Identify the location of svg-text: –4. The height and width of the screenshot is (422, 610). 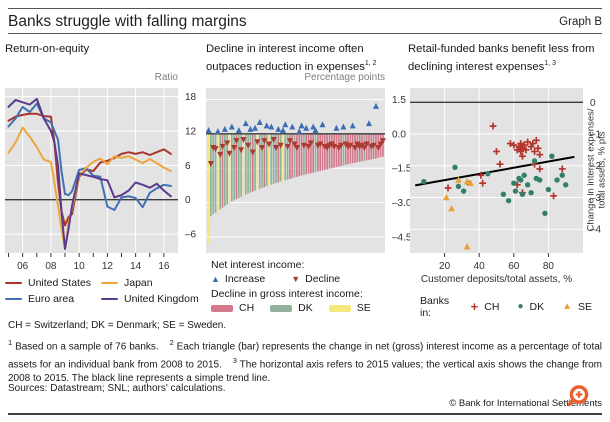
(596, 230).